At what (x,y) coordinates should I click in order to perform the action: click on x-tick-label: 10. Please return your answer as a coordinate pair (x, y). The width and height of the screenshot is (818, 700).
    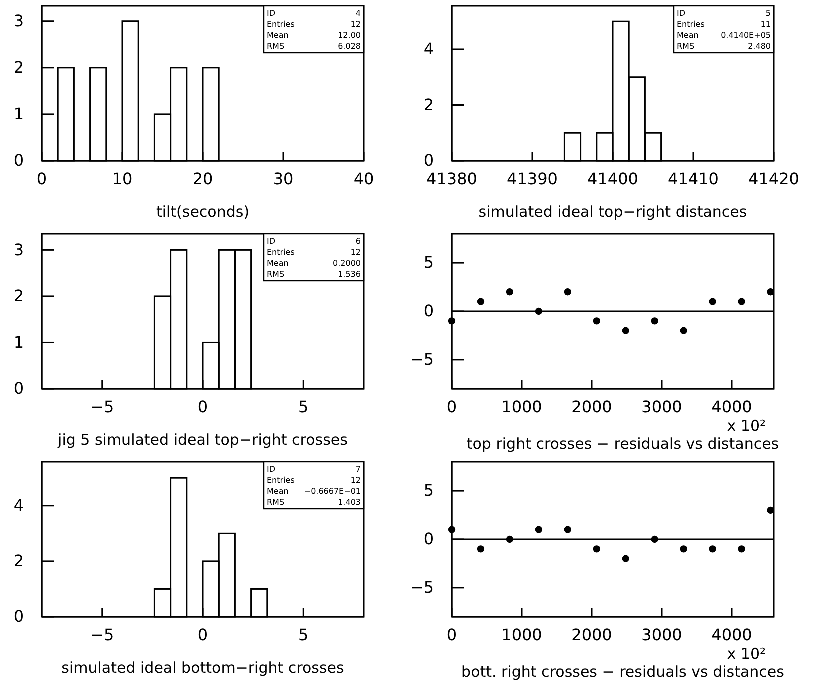
    Looking at the image, I should click on (122, 178).